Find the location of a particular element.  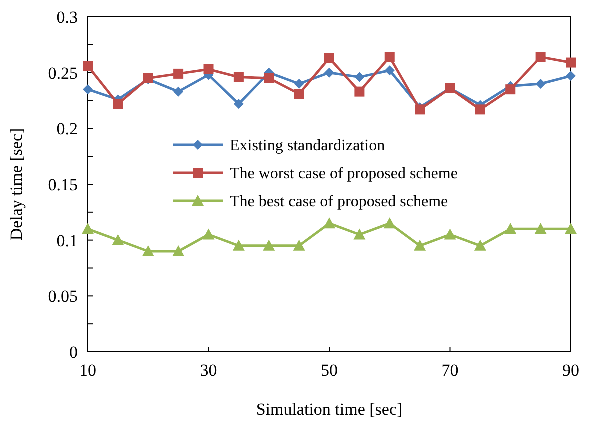

legend-label: Existing standardization is located at coordinates (308, 146).